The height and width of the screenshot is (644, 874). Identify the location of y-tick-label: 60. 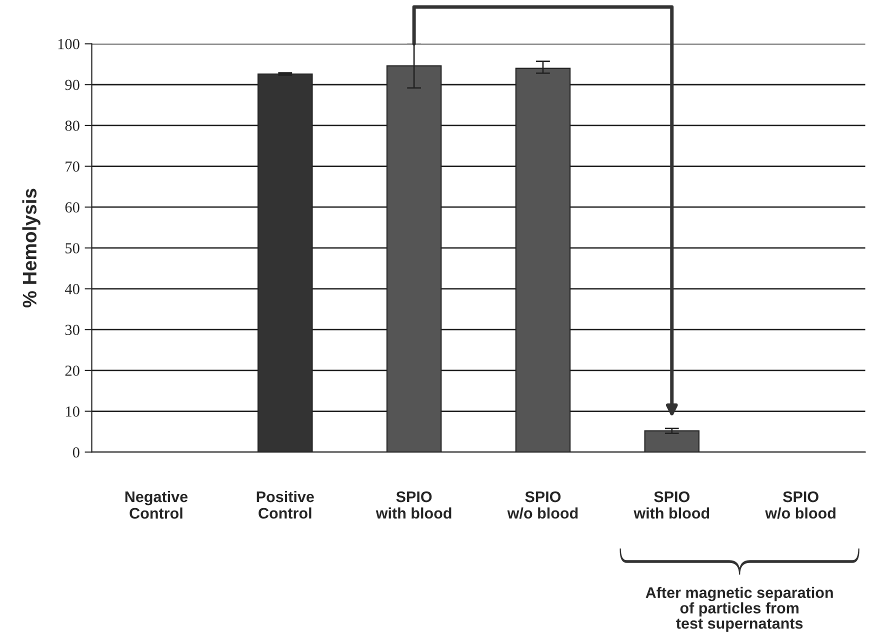
(72, 207).